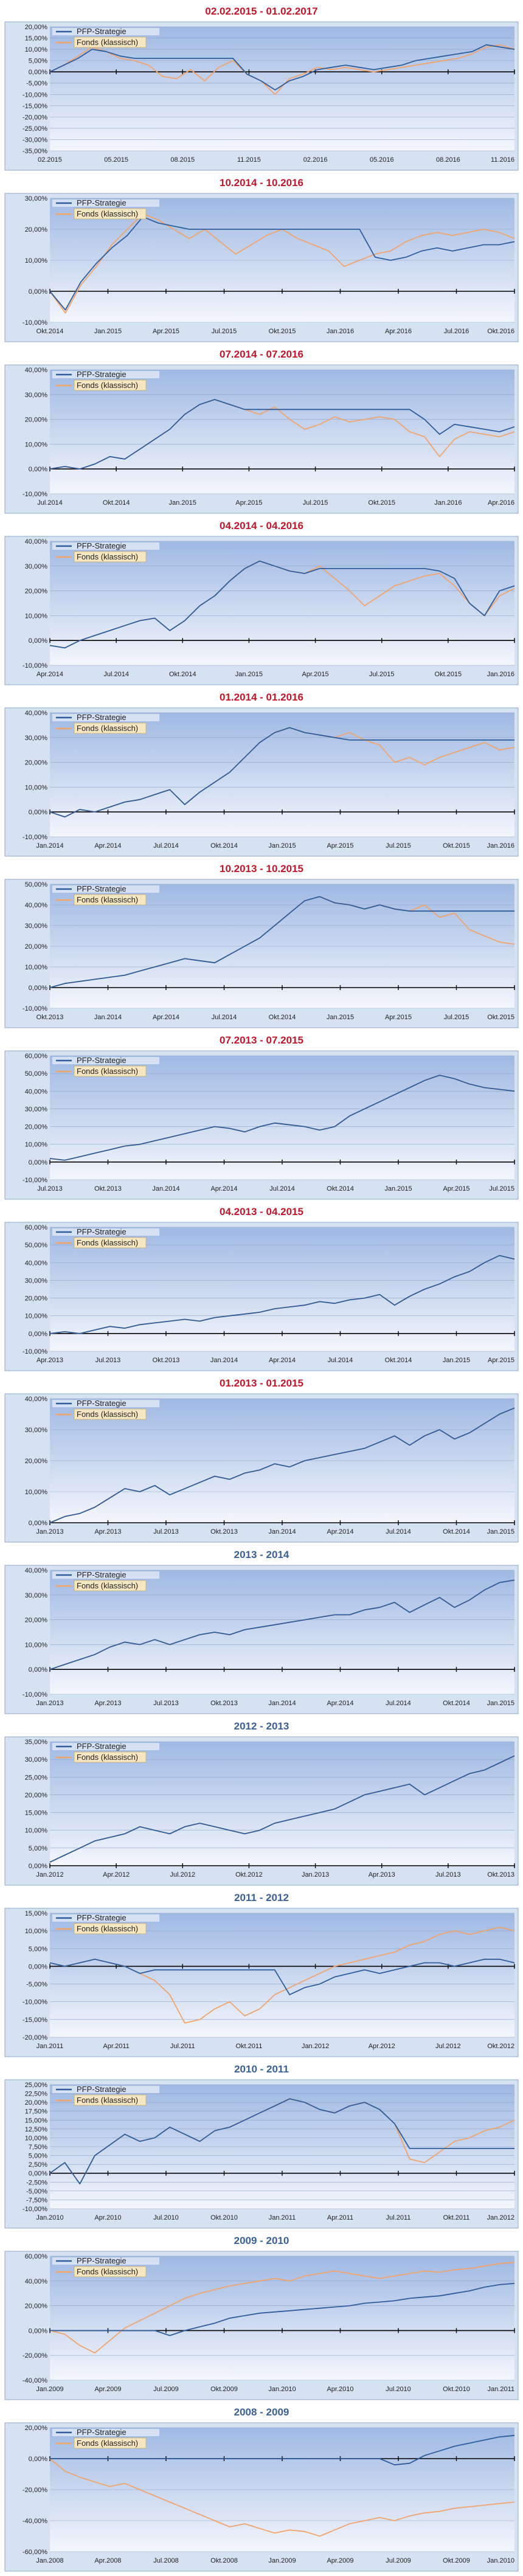  I want to click on x-tick-label: Apr.2009, so click(108, 2389).